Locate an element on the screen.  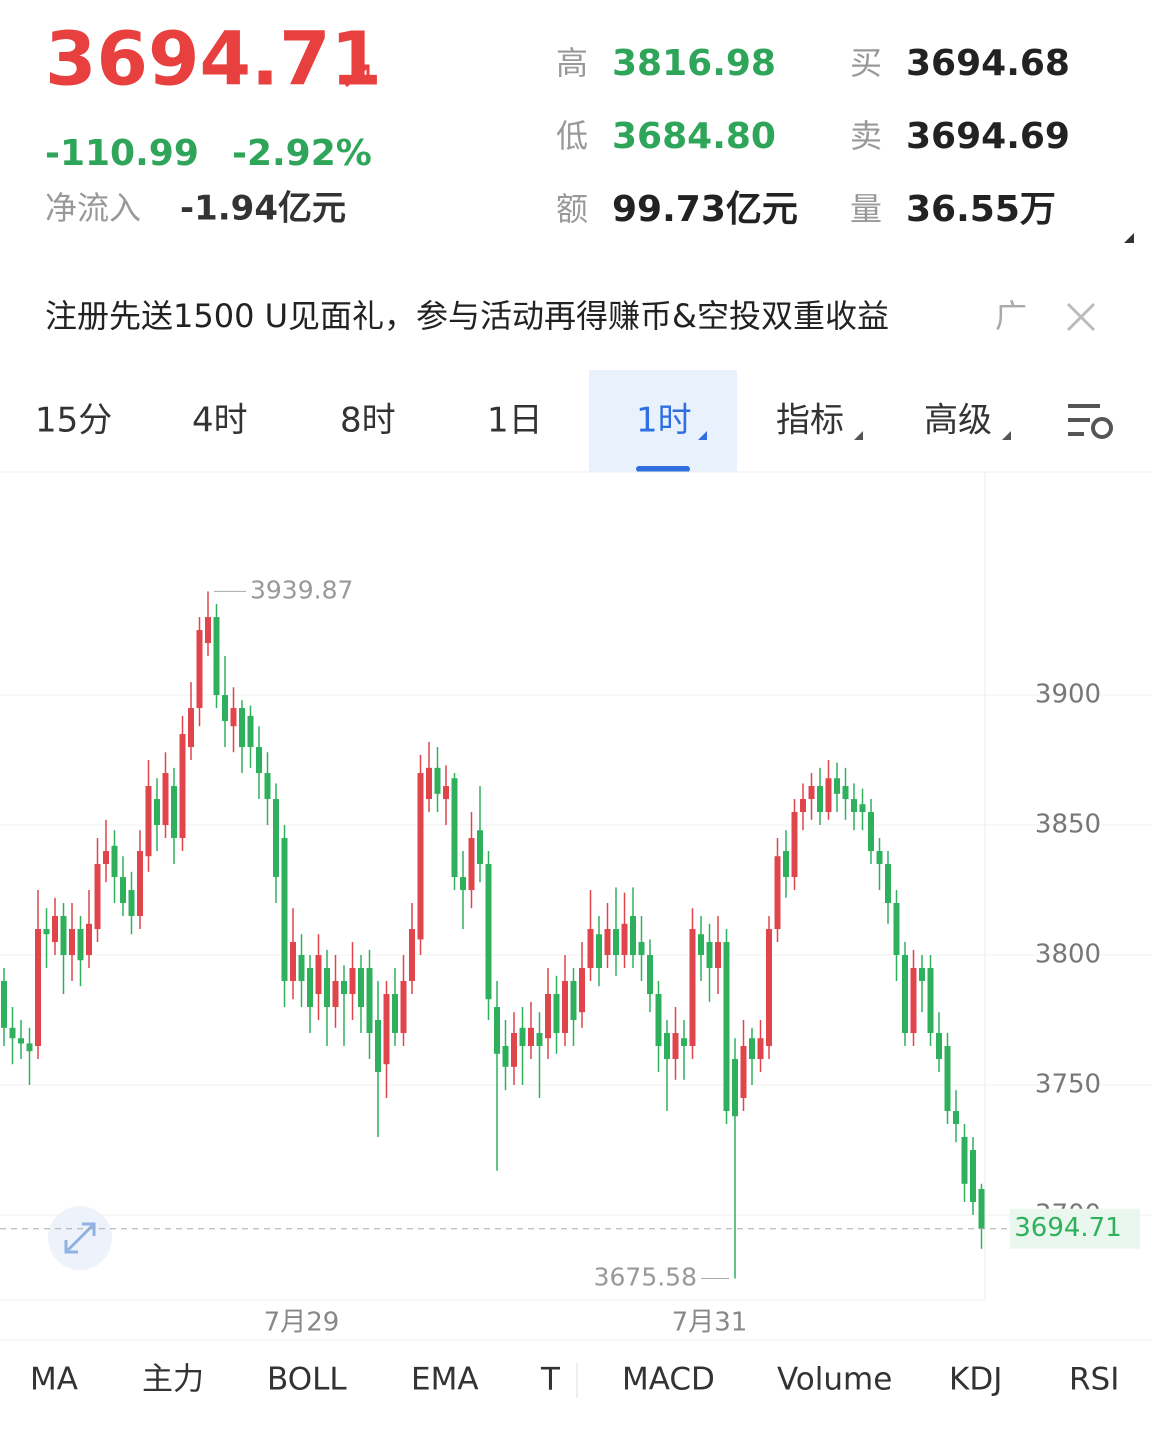
max-label: 3939.87 is located at coordinates (301, 589).